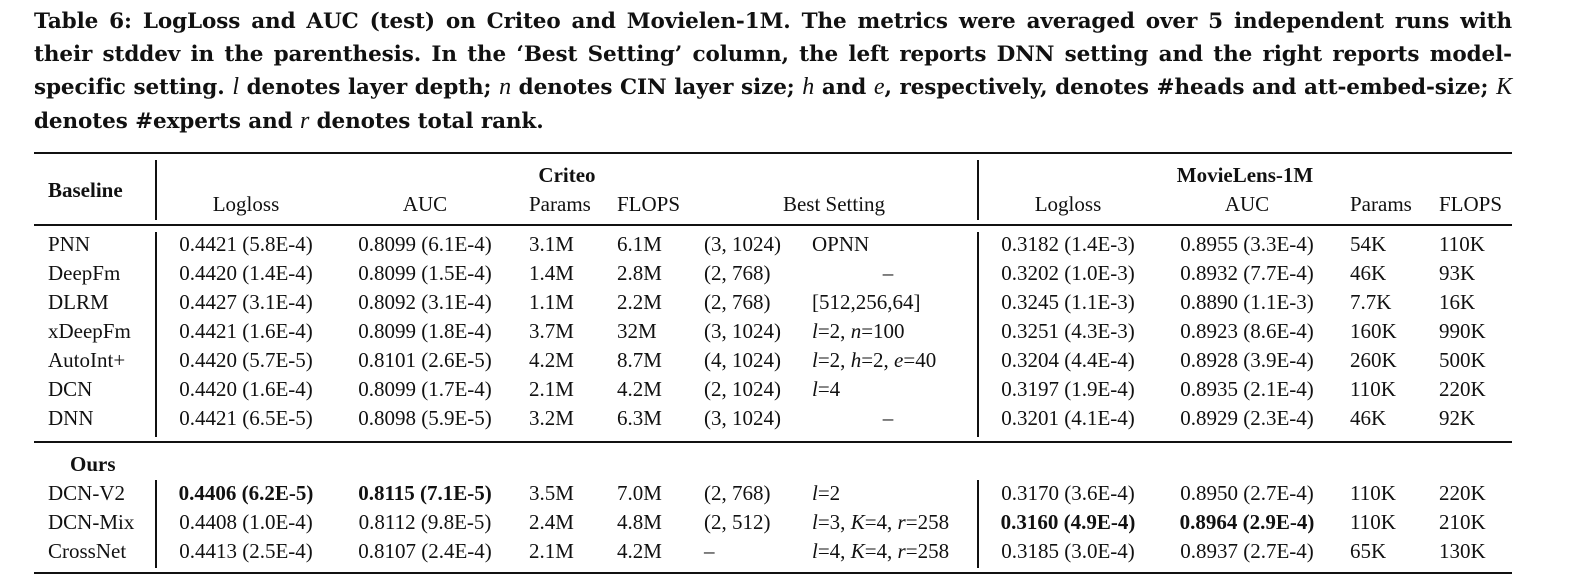 The height and width of the screenshot is (585, 1574). Describe the element at coordinates (246, 418) in the screenshot. I see `cell-c-logloss: 0.4421 (6.5E-5)` at that location.